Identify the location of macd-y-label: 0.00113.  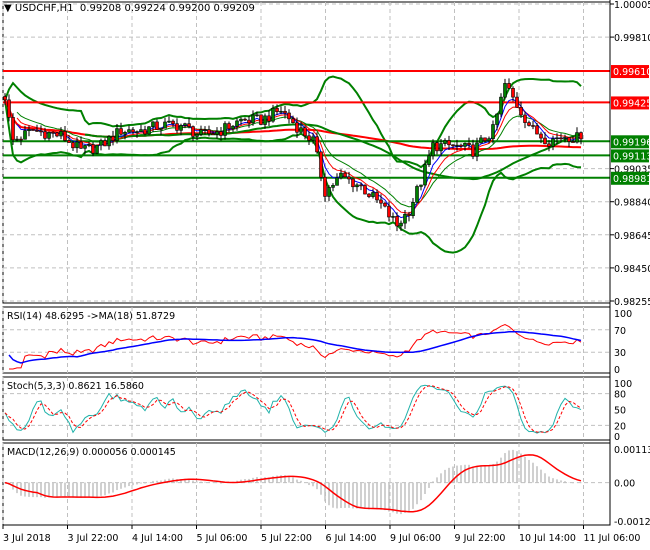
(632, 450).